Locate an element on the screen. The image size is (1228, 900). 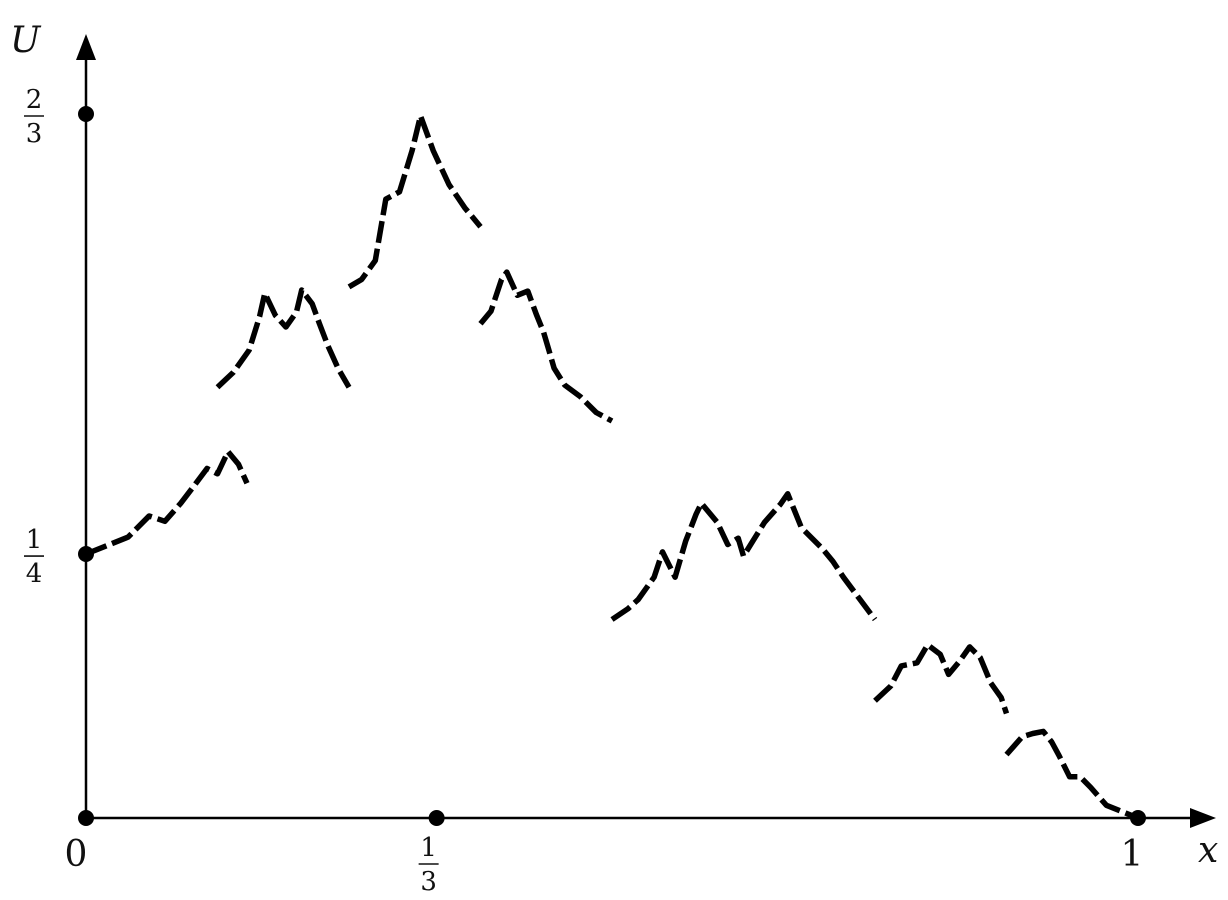
x-tick-label-1: 0 is located at coordinates (76, 854).